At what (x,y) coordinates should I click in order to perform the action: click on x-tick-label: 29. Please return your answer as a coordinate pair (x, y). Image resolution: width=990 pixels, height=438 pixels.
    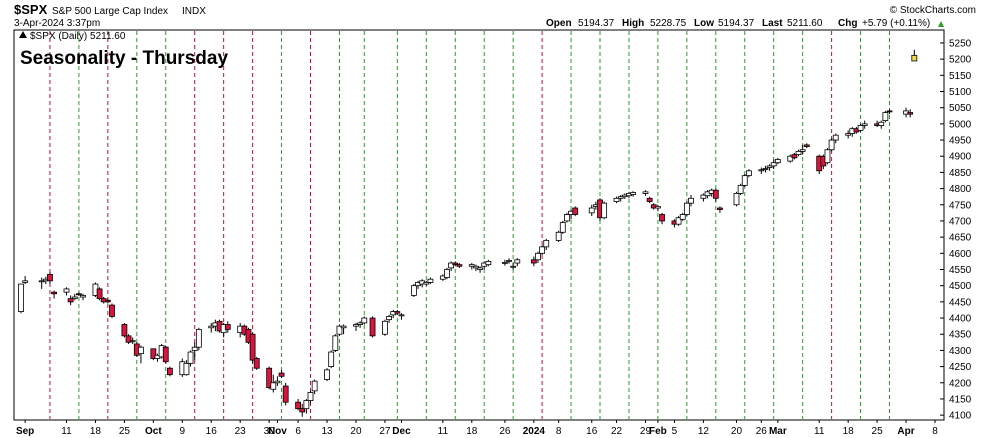
    Looking at the image, I should click on (646, 431).